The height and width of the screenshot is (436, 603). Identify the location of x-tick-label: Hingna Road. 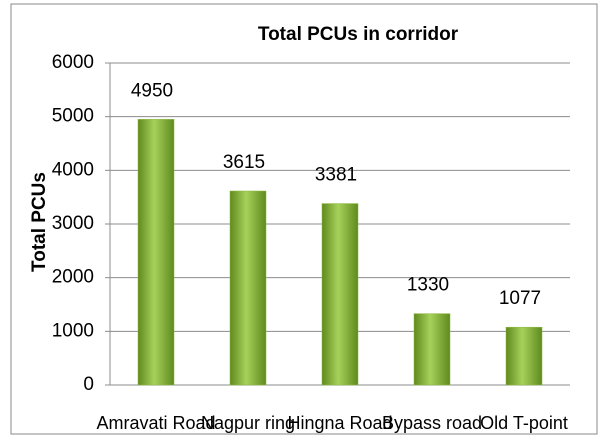
(339, 423).